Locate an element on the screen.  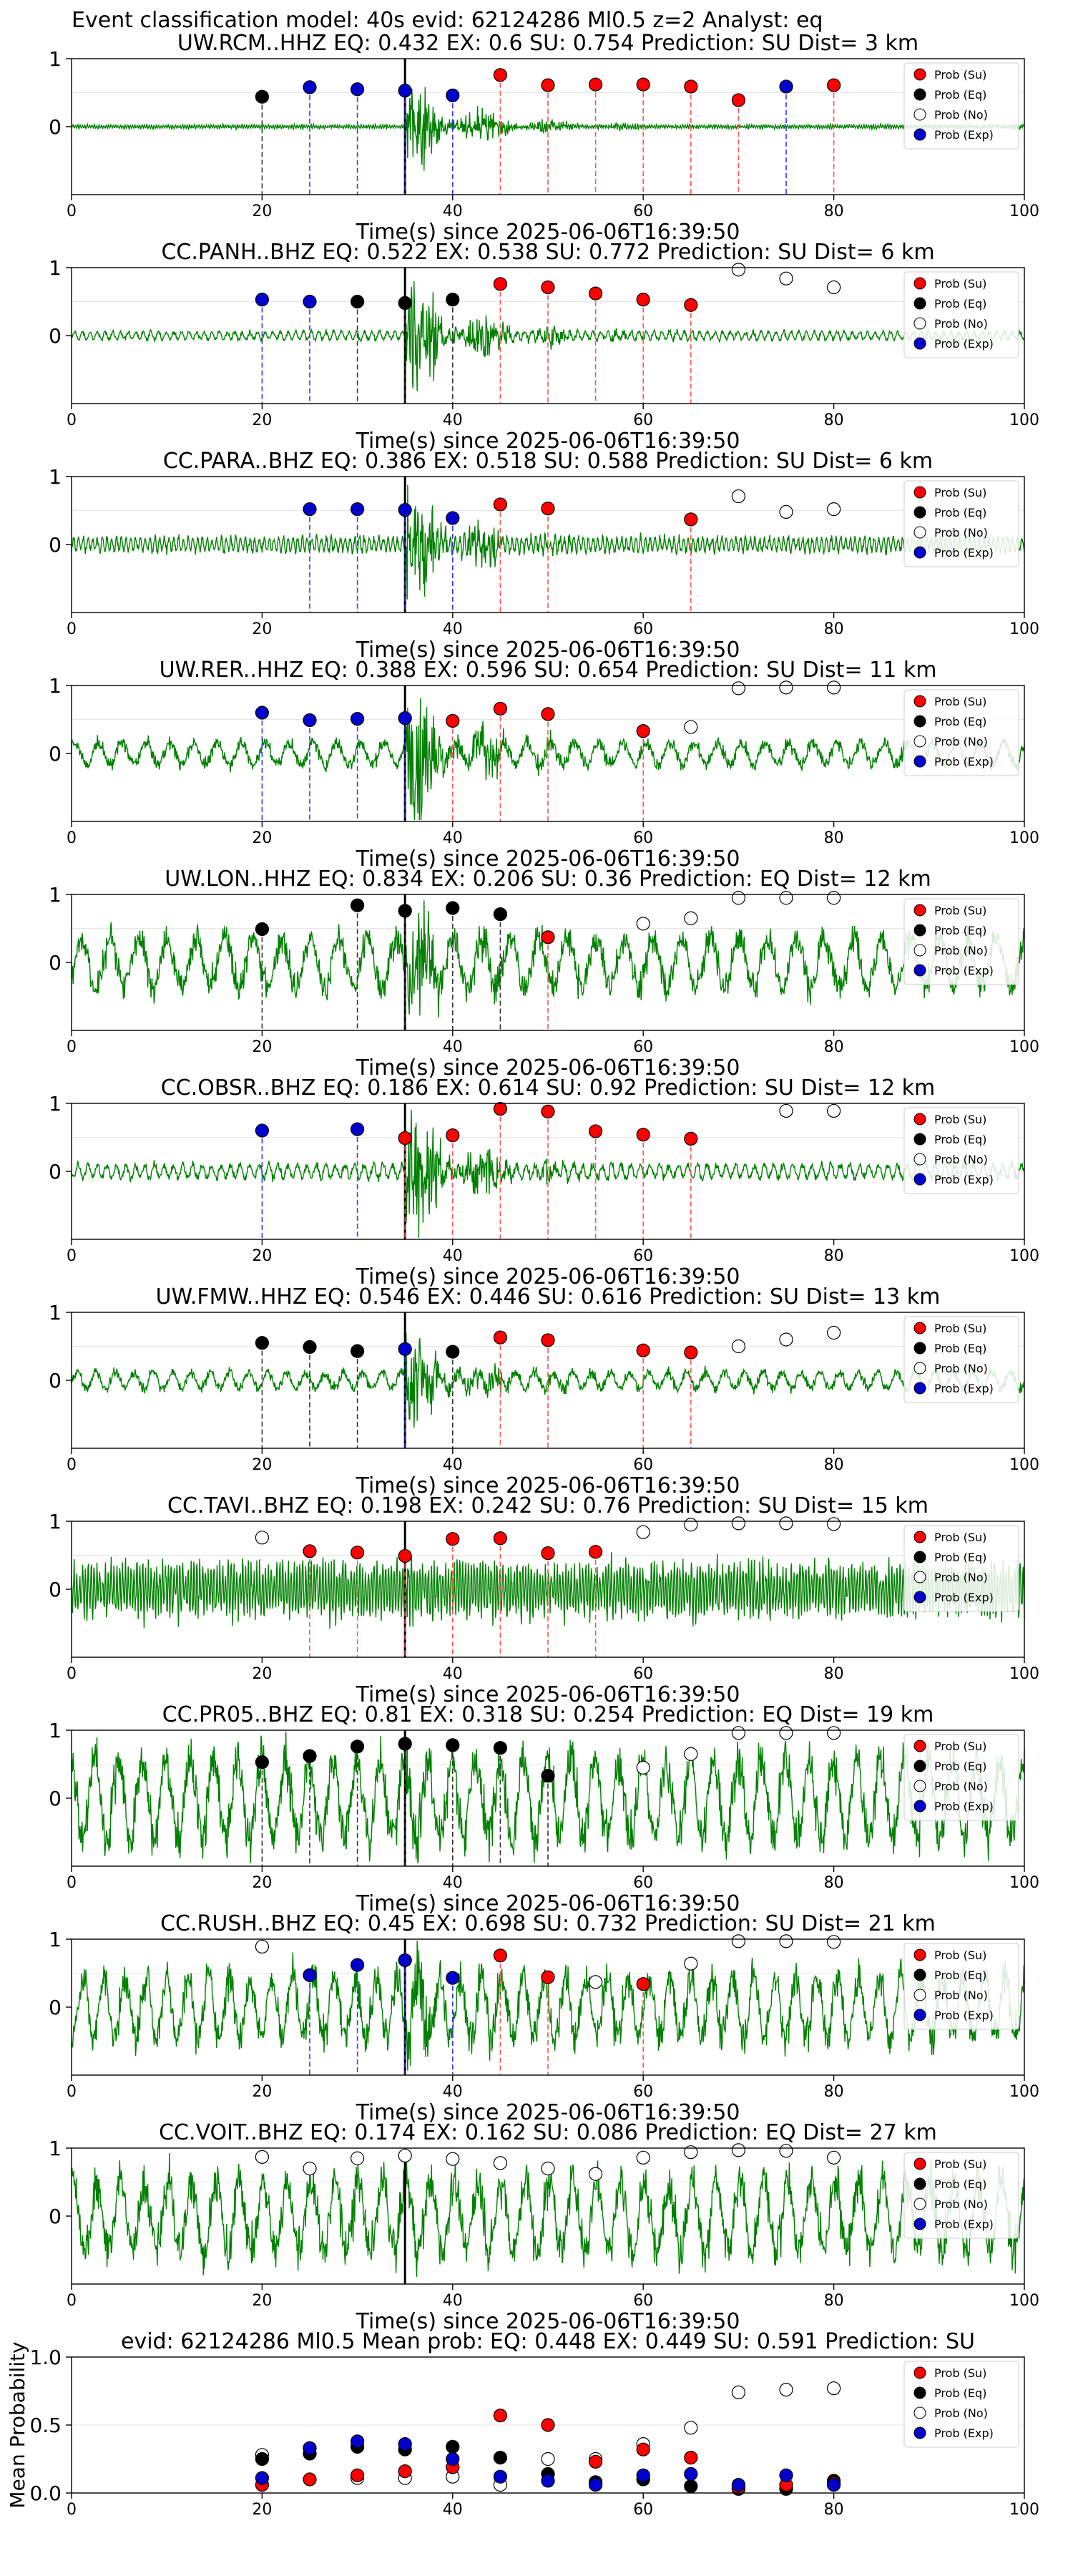
mean-point-no is located at coordinates (691, 2428).